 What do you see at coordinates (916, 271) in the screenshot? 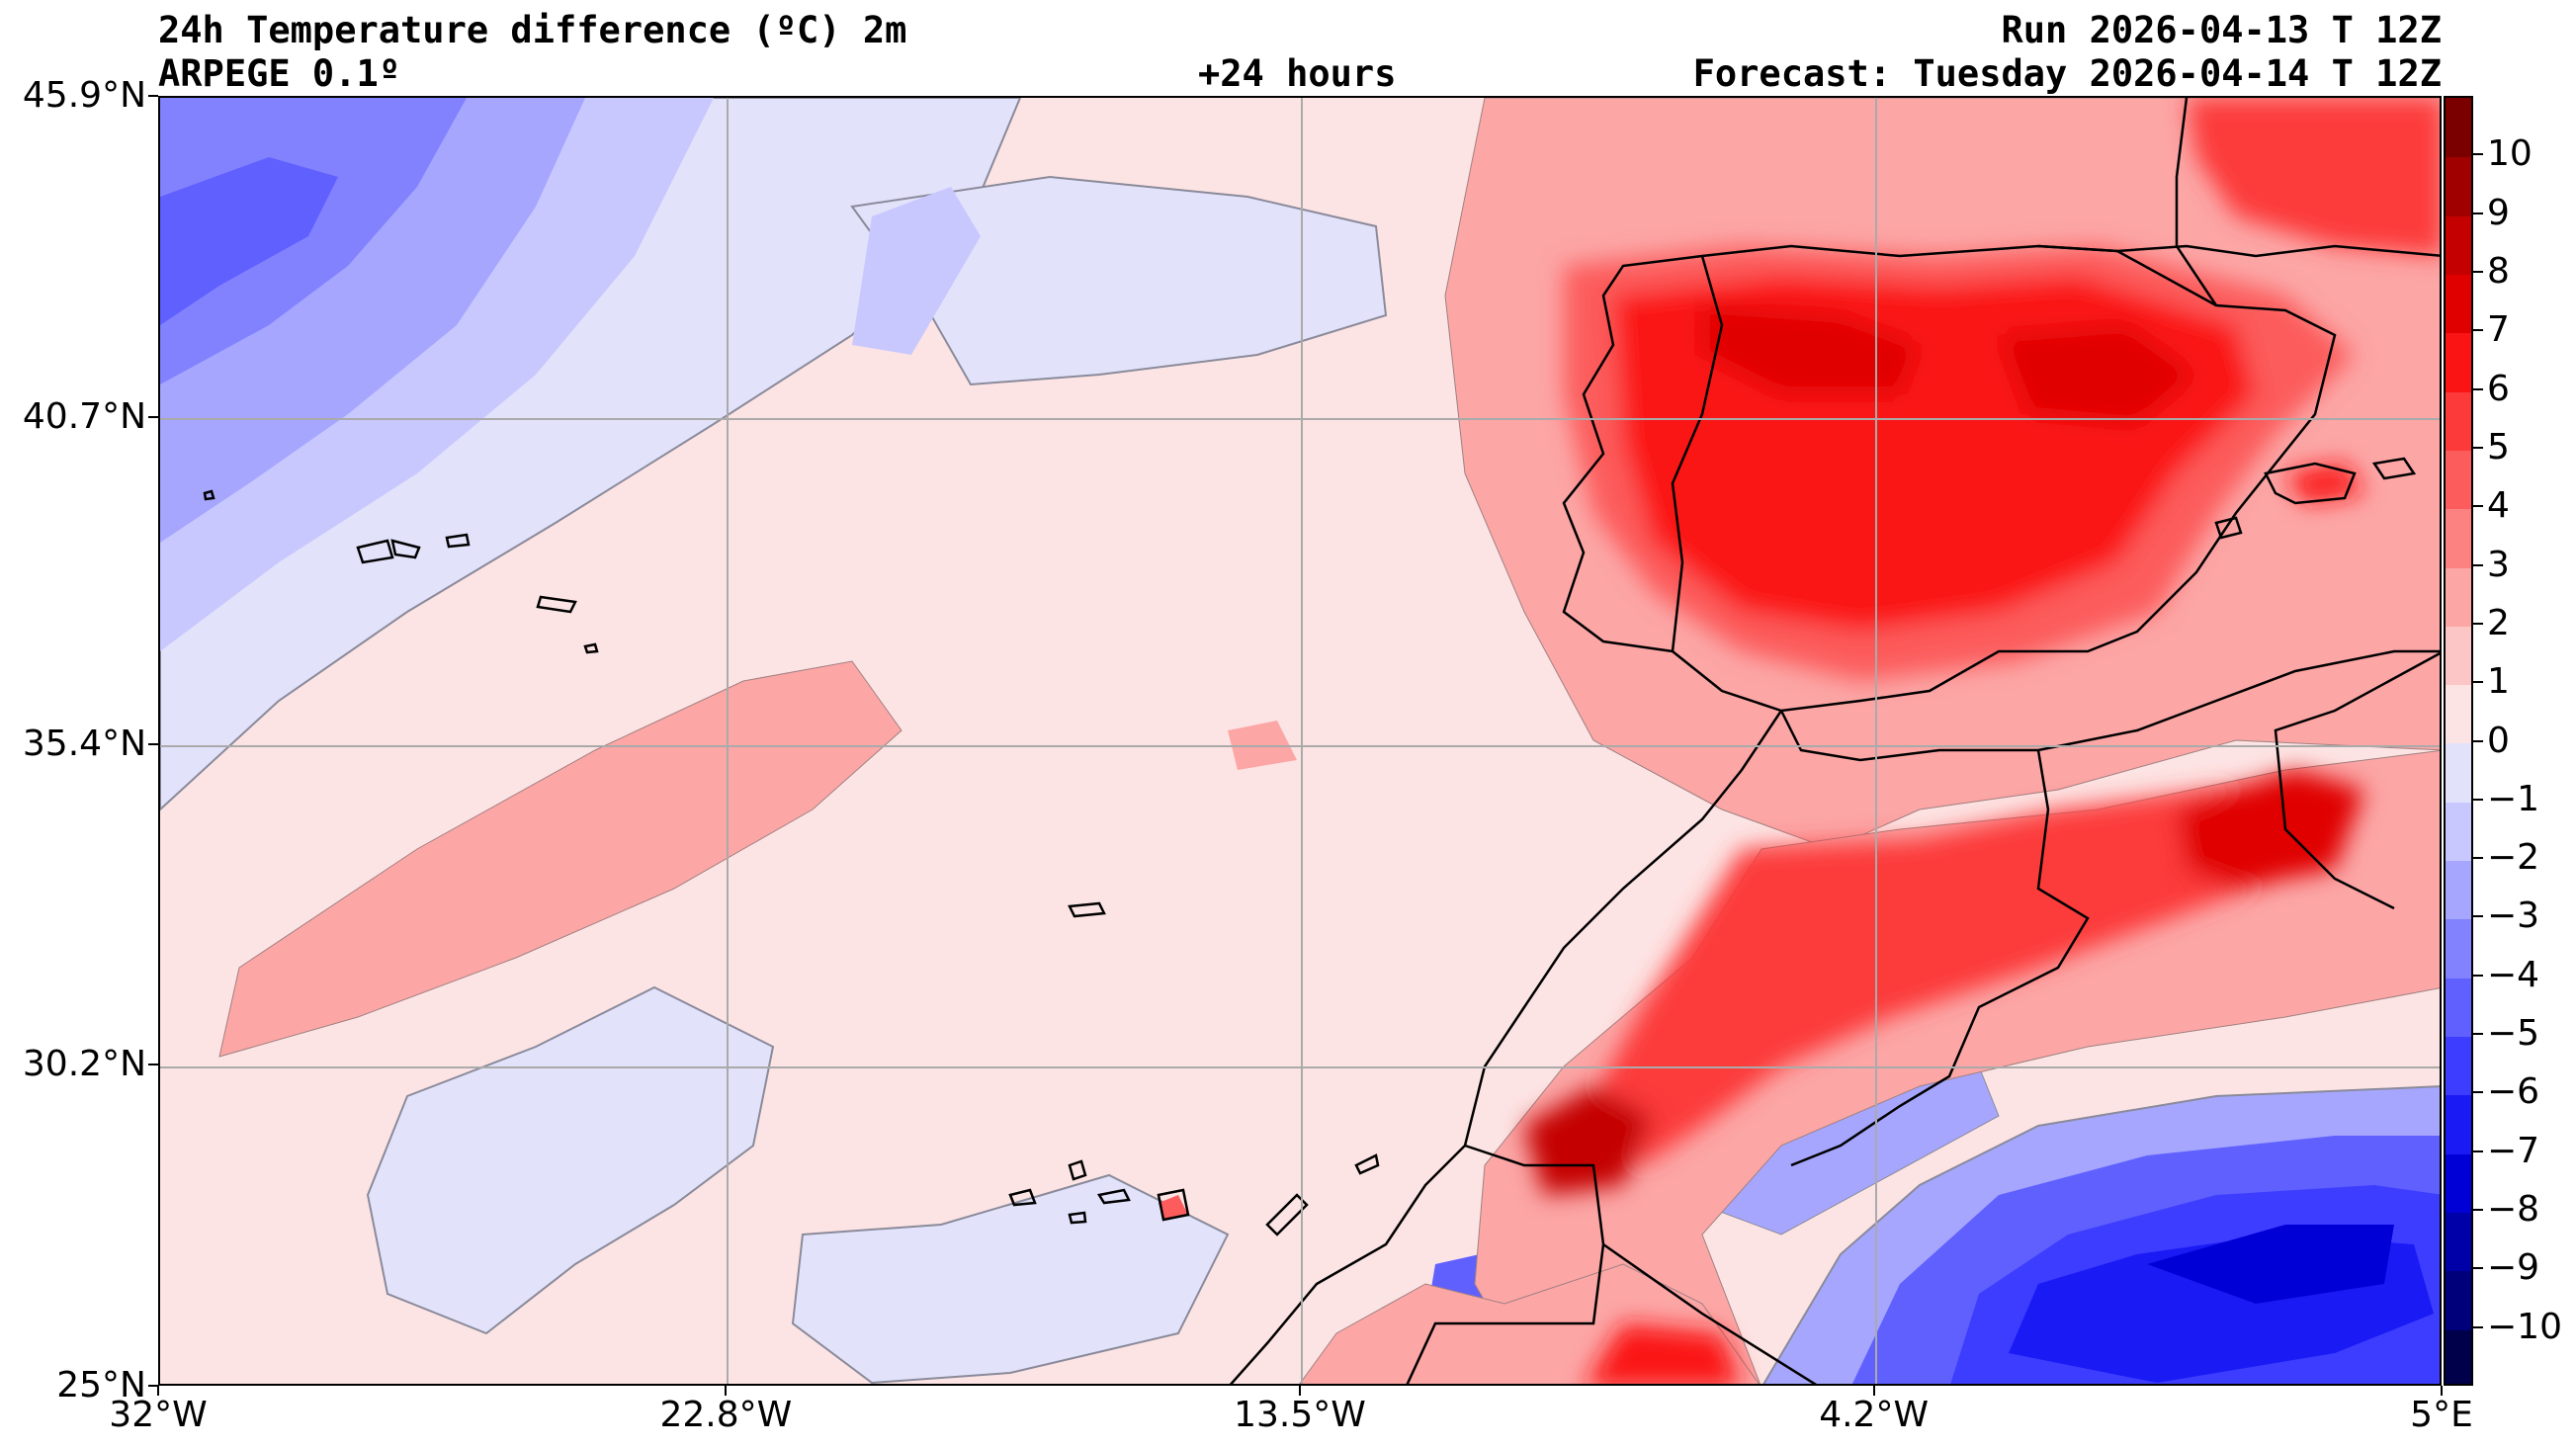
I see `mid-atlantic-cool-streak` at bounding box center [916, 271].